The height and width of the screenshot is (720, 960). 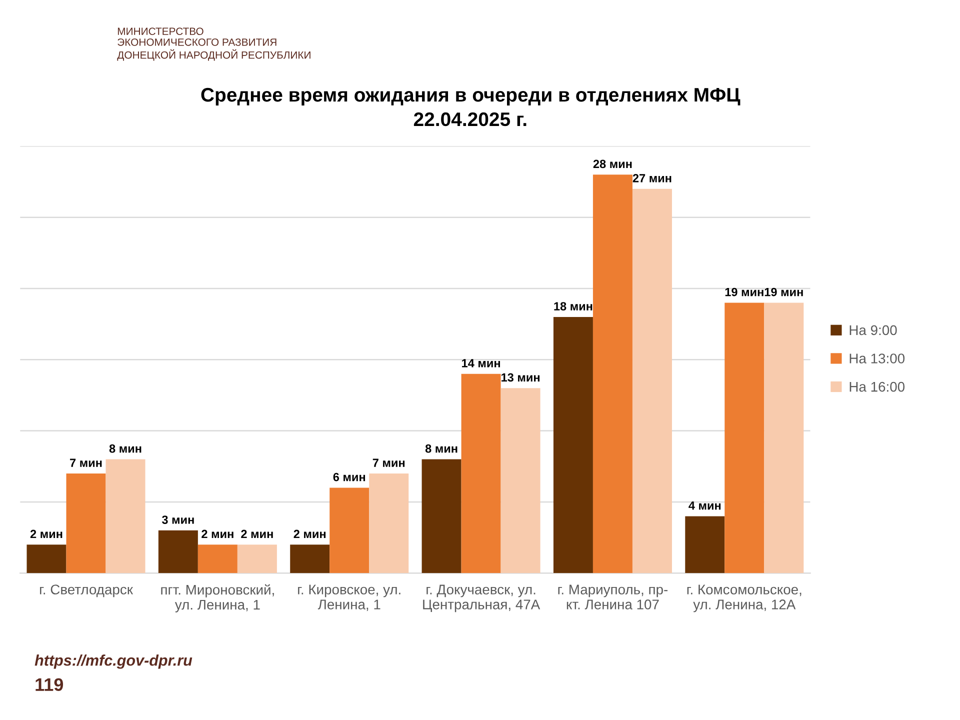 What do you see at coordinates (349, 477) in the screenshot?
I see `data-label: 6 мин` at bounding box center [349, 477].